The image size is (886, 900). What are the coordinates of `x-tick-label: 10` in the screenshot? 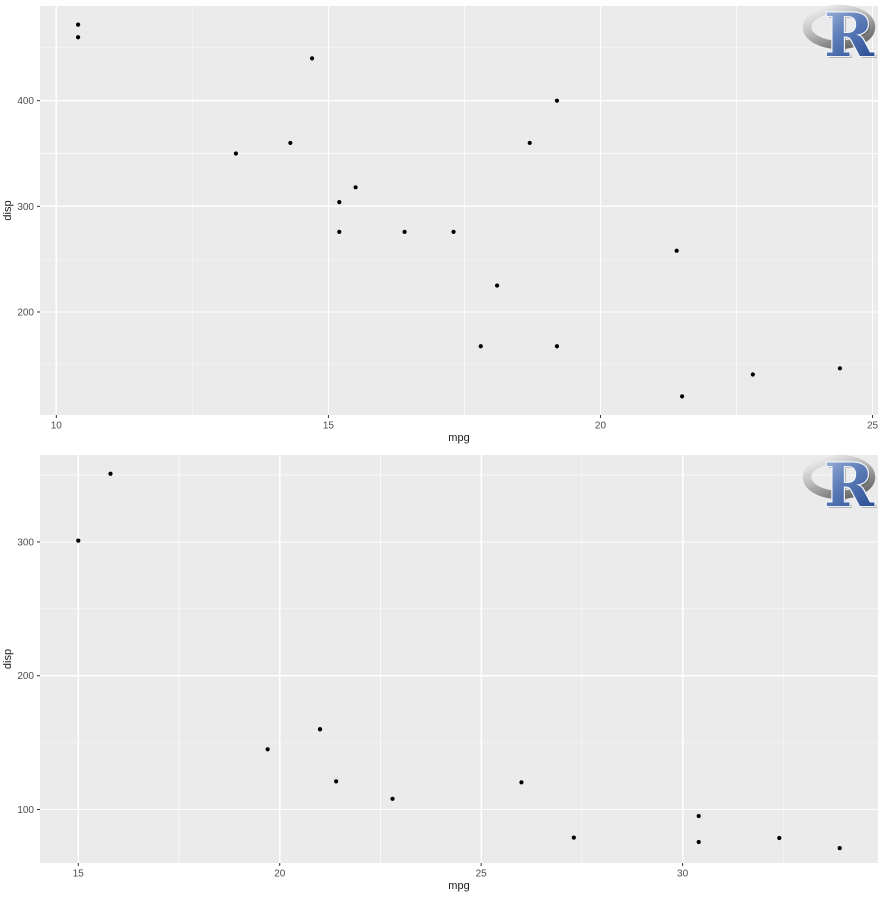 It's located at (57, 426).